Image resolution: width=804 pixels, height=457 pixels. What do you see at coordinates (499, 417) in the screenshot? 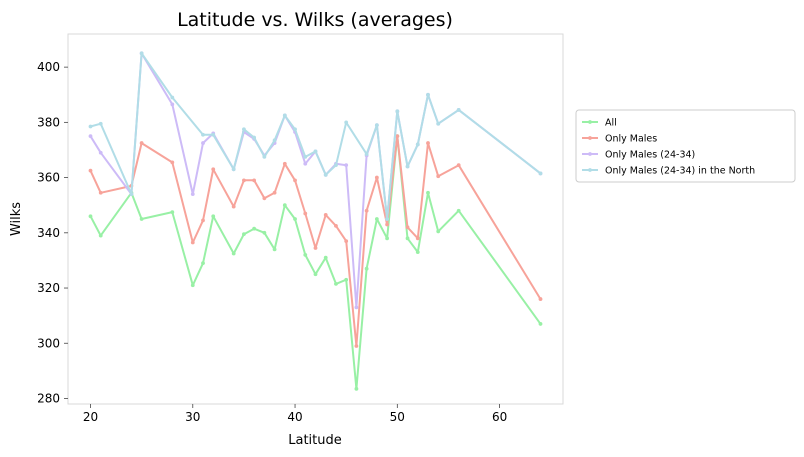
I see `x-tick-label: 60` at bounding box center [499, 417].